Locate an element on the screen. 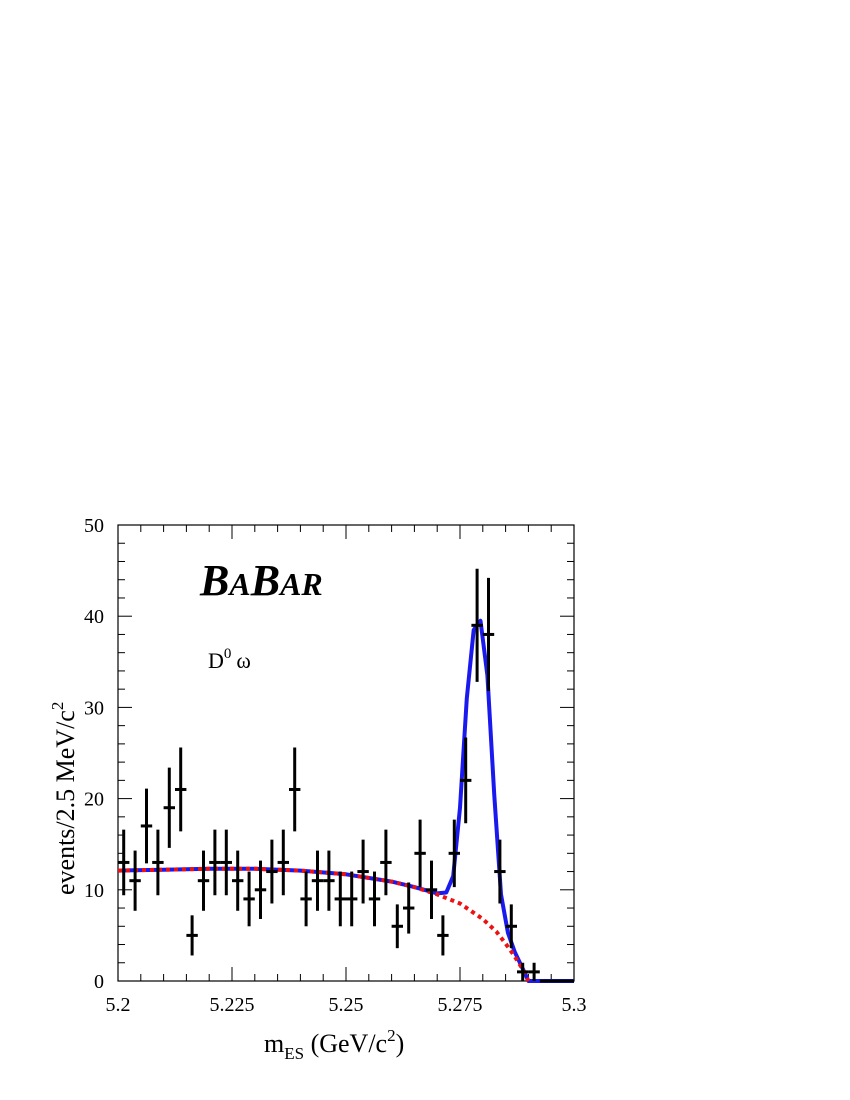  y-tick-label: 40 is located at coordinates (94, 617).